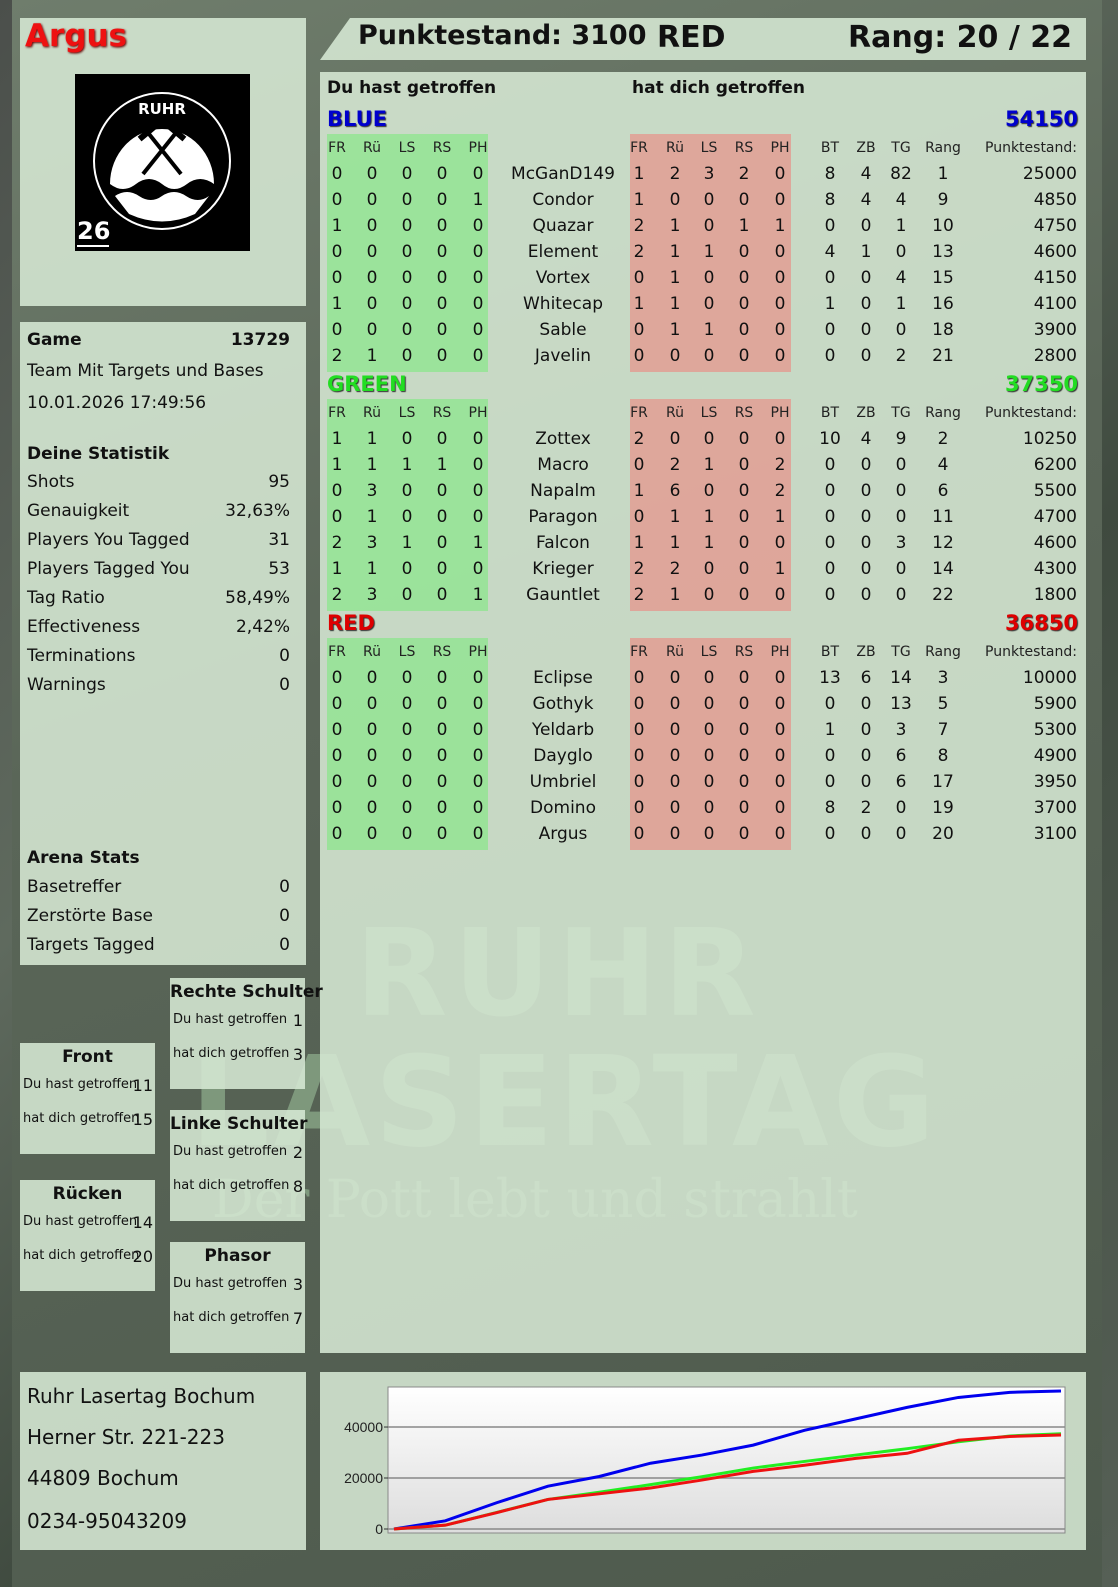 The image size is (1118, 1587). I want to click on you-hit-heading: Du hast getroffen, so click(412, 88).